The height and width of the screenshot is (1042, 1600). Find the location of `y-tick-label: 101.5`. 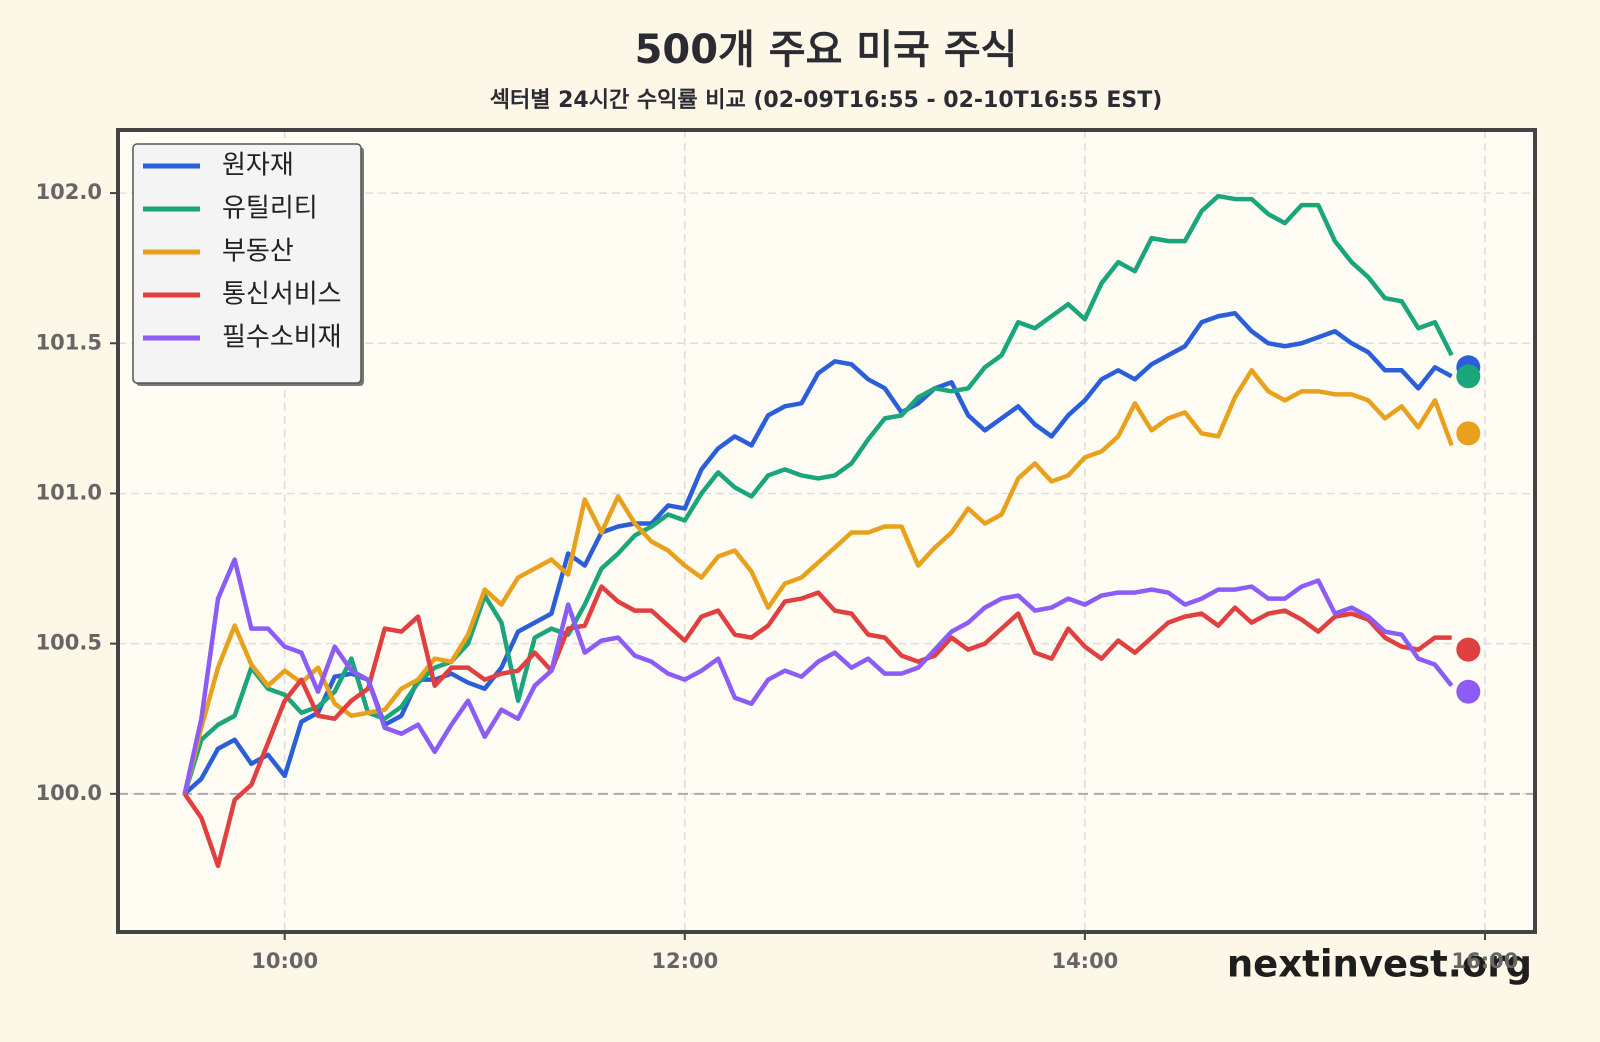

y-tick-label: 101.5 is located at coordinates (69, 342).